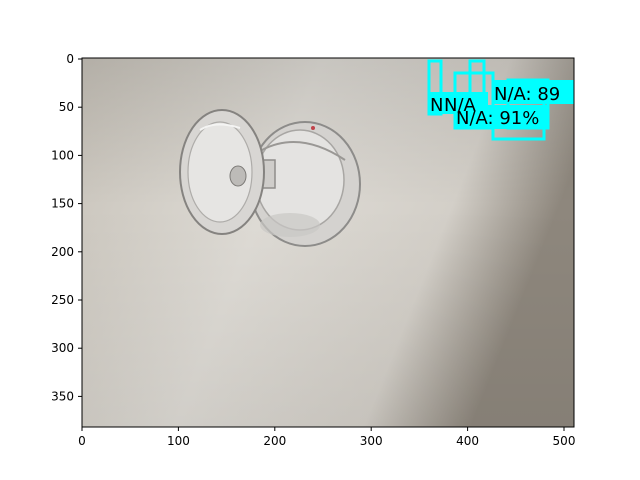  I want to click on y-tick-label: 100, so click(62, 155).